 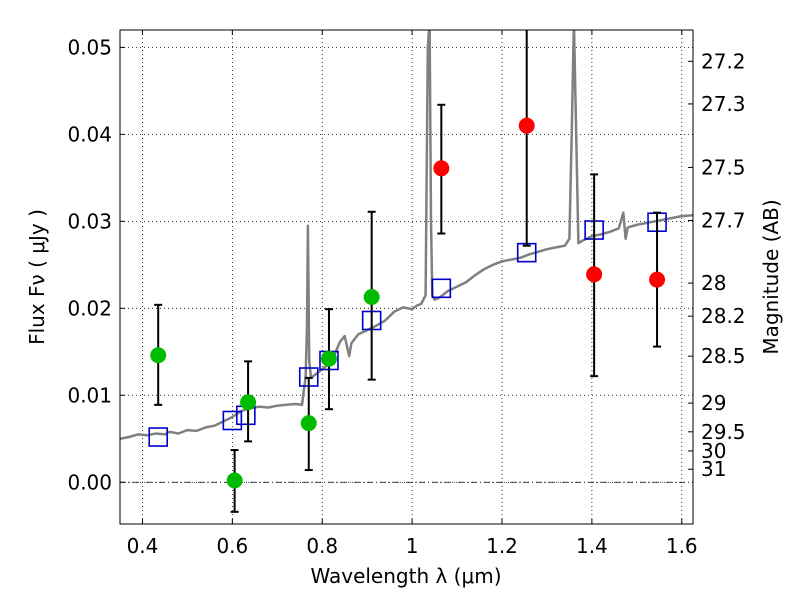 I want to click on y-axis-title: Flux Fν ( μJy ), so click(x=37, y=277).